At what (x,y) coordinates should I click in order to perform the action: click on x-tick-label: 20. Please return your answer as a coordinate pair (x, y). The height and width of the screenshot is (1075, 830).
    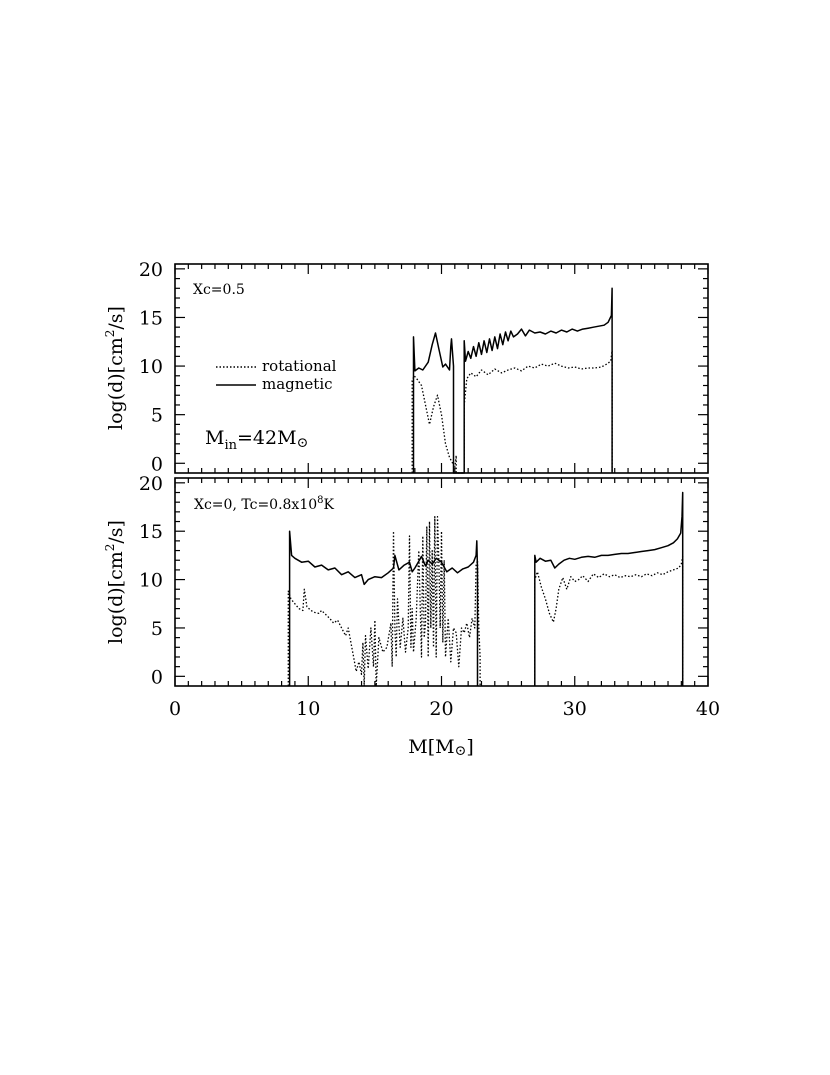
    Looking at the image, I should click on (441, 709).